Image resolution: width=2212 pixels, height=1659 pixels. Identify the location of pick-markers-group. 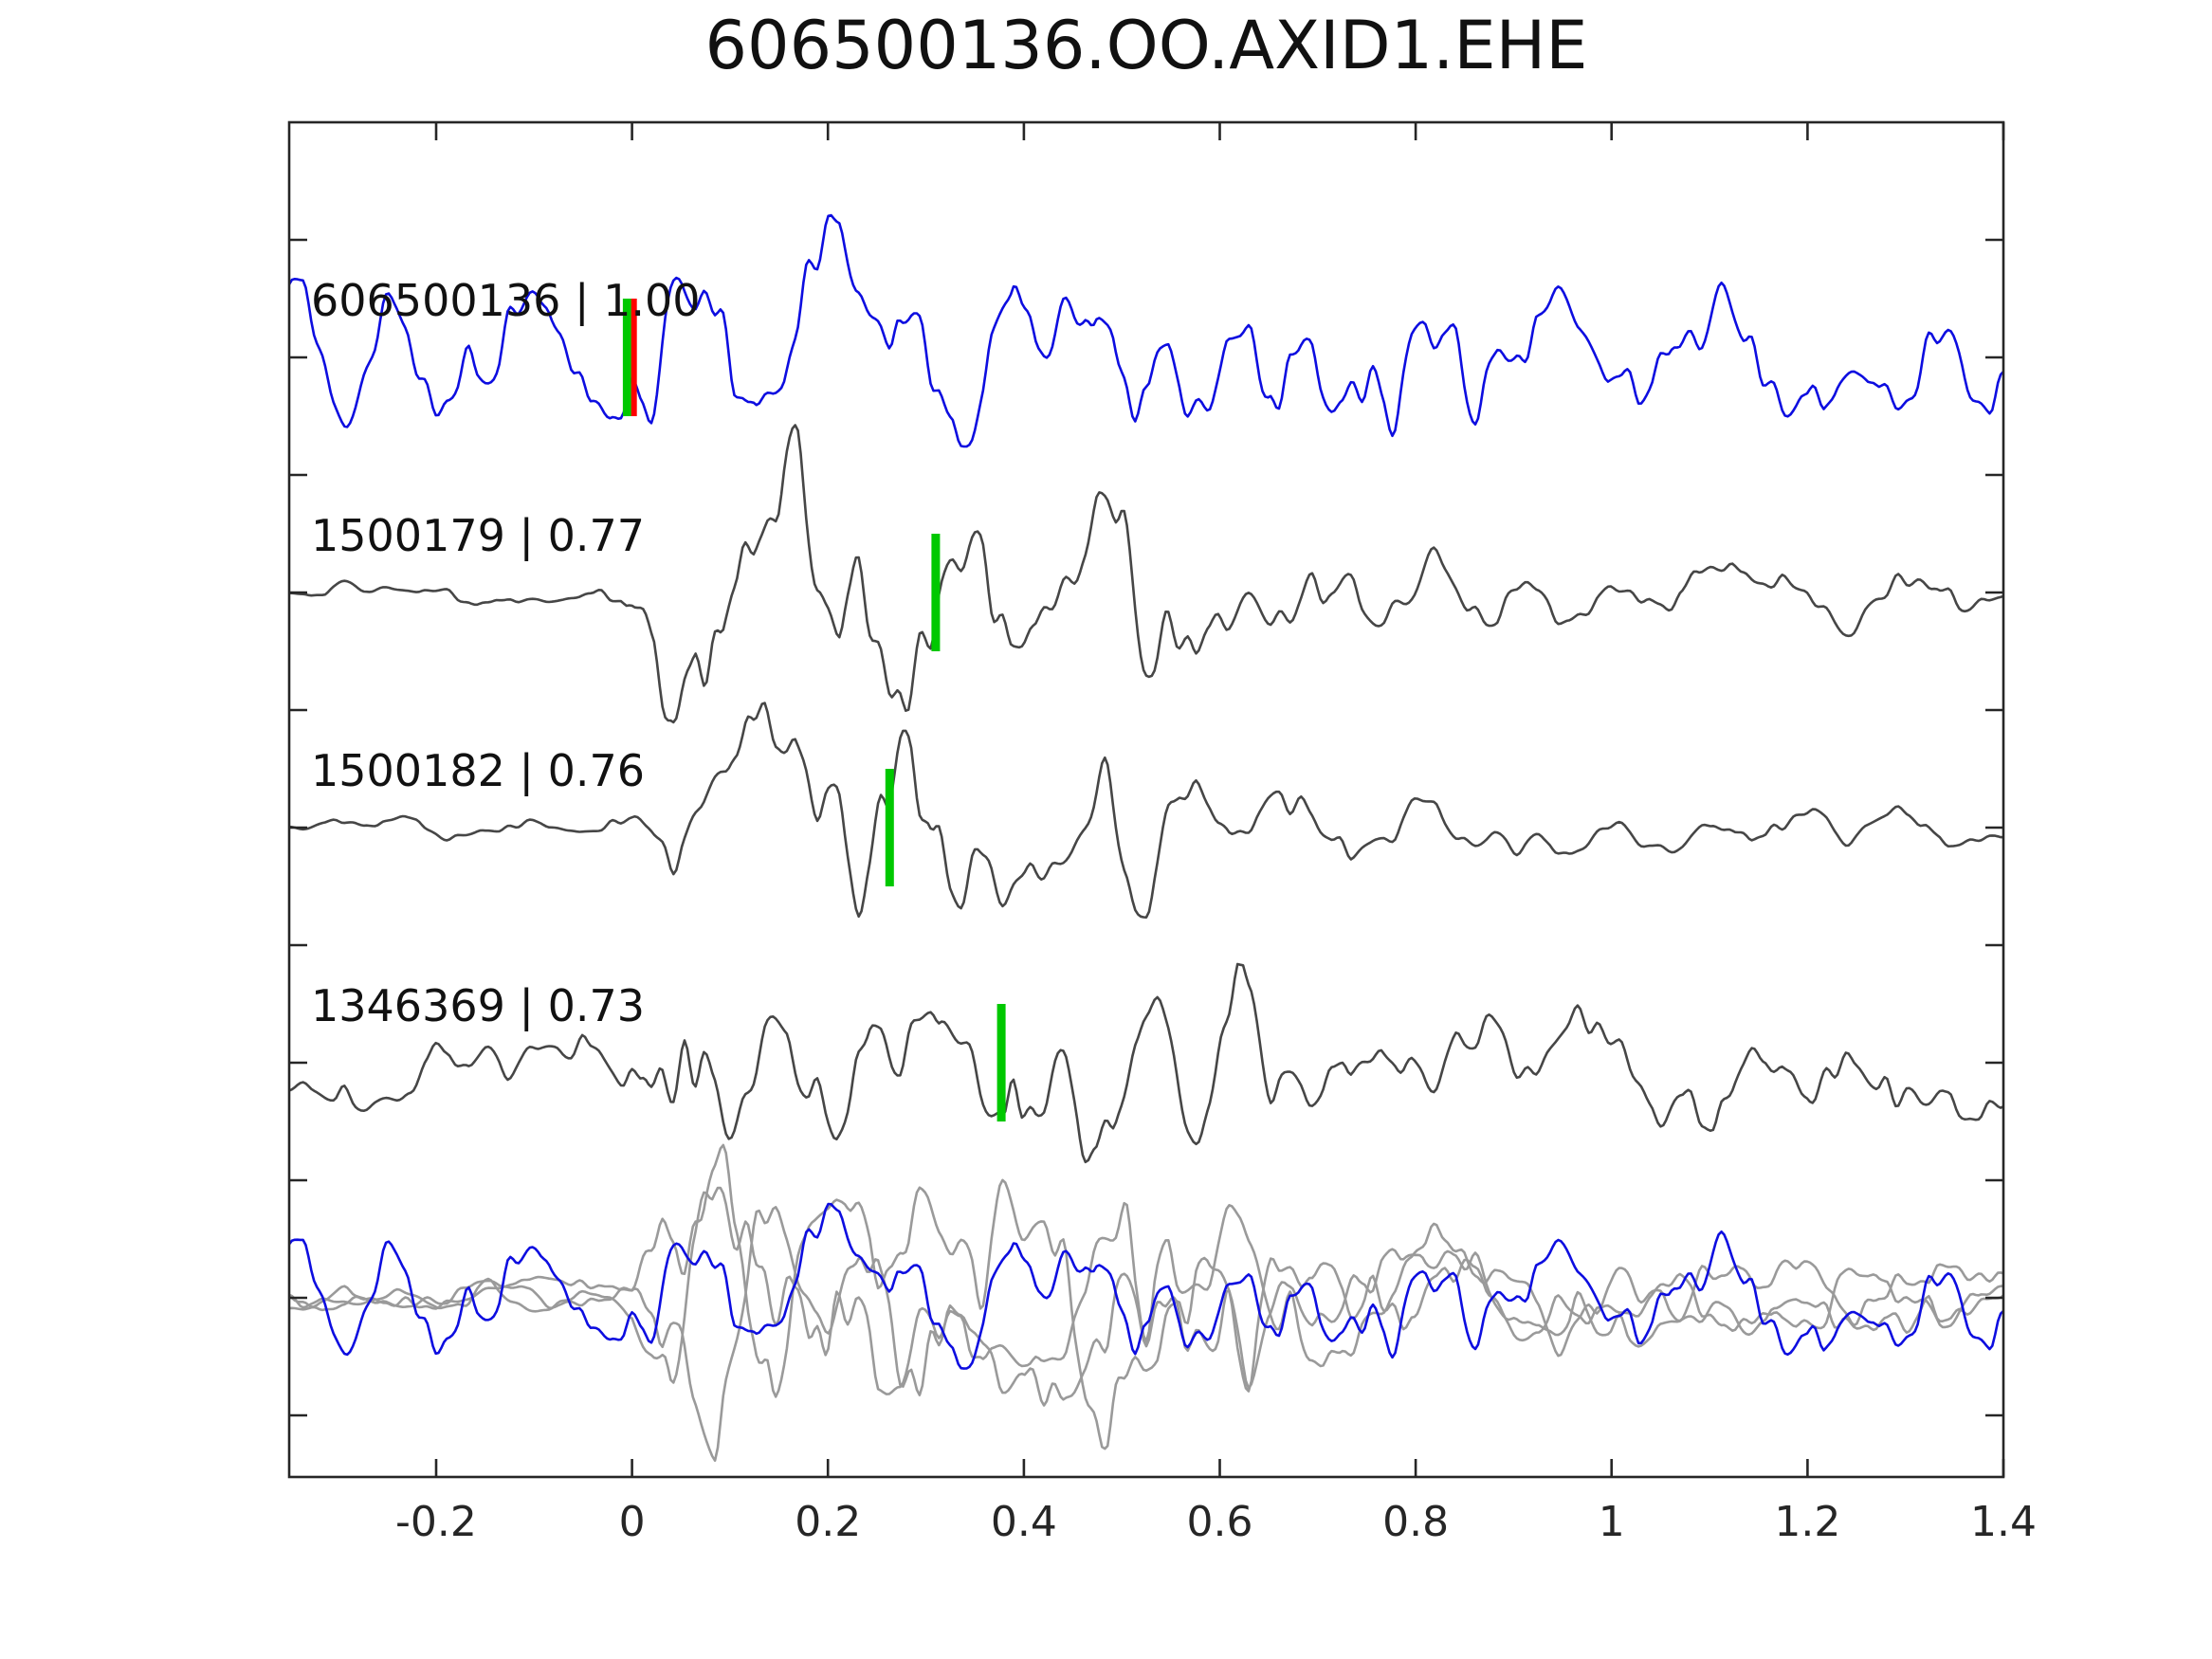
(814, 710).